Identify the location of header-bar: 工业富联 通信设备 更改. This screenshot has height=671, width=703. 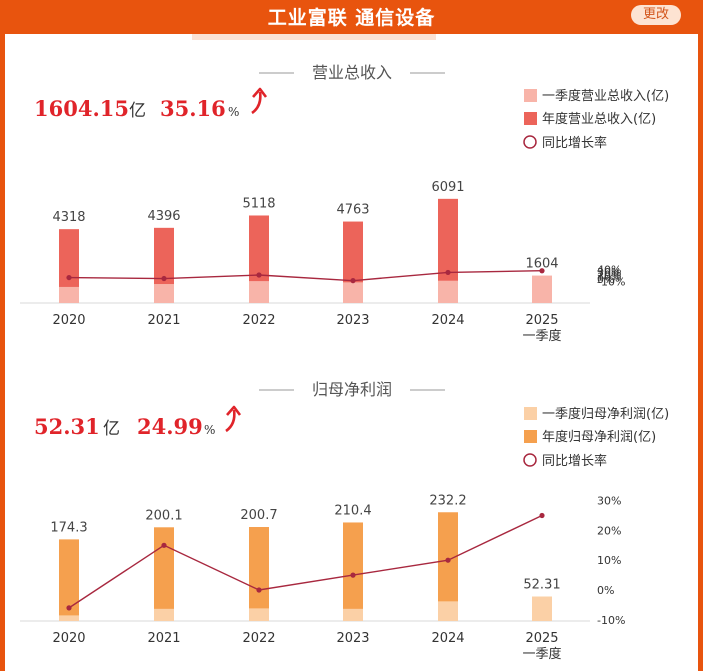
(351, 17).